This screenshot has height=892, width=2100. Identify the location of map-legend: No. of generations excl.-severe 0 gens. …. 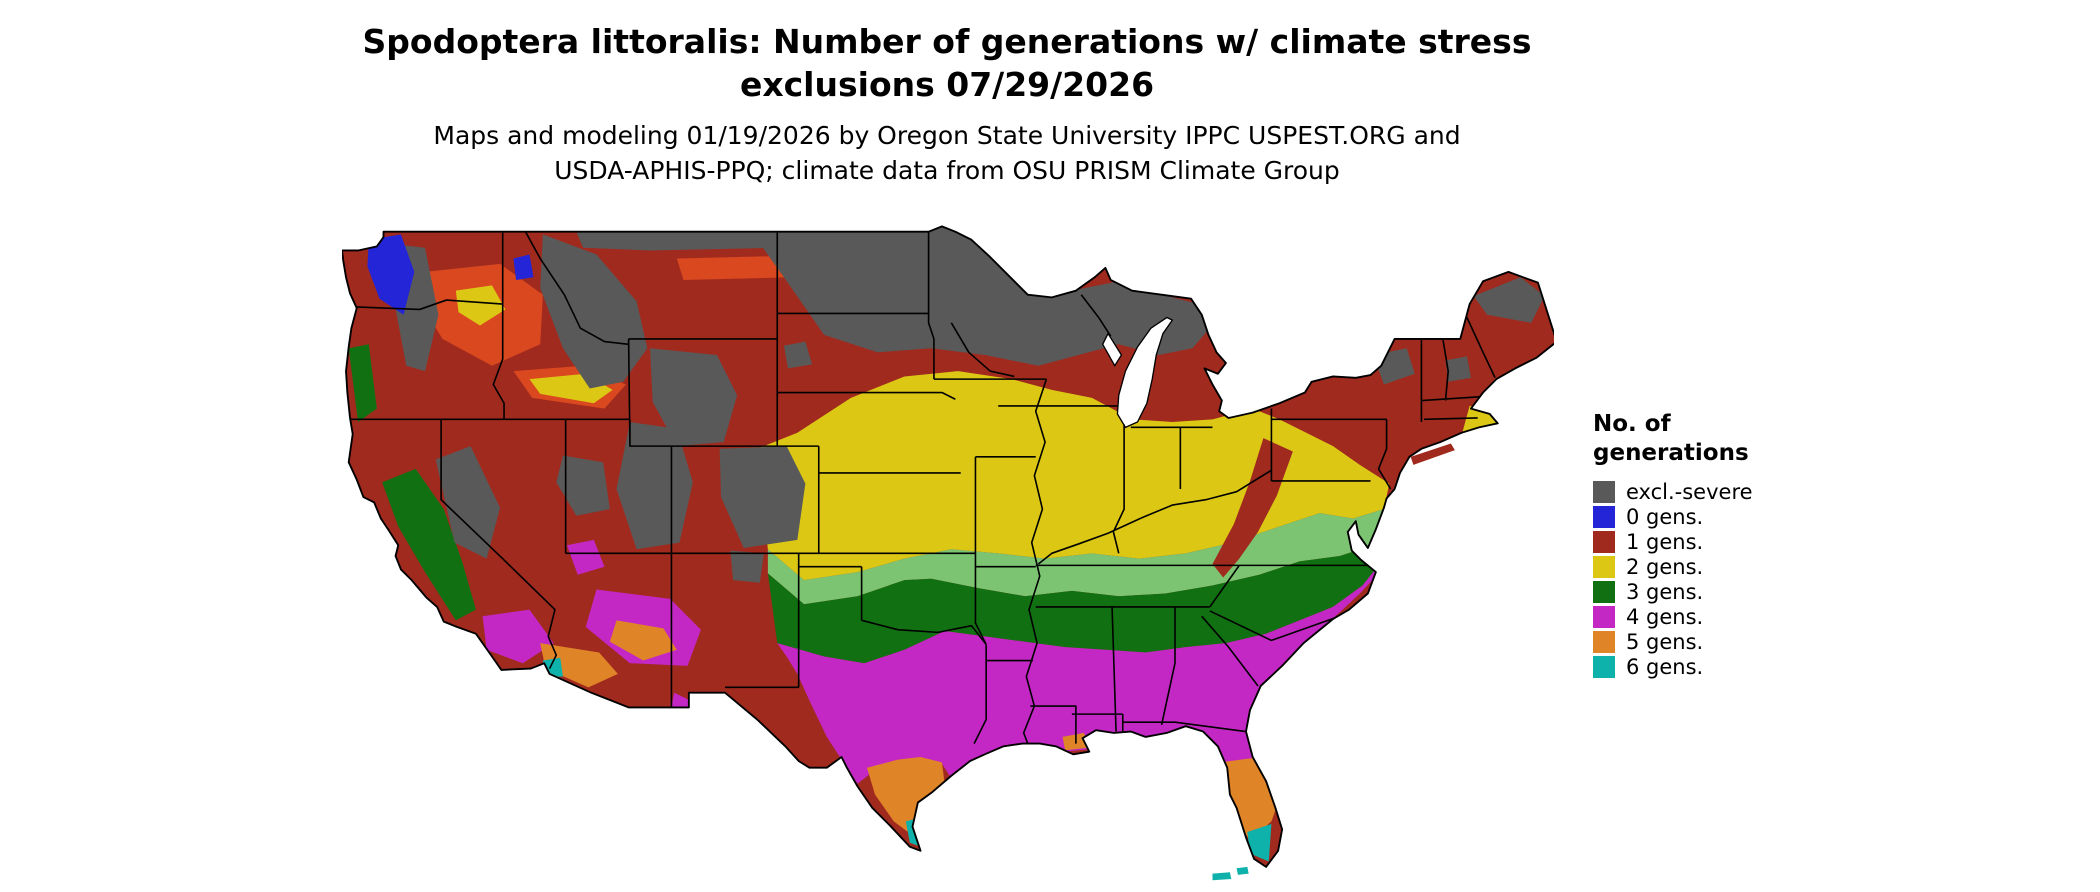
(1713, 544).